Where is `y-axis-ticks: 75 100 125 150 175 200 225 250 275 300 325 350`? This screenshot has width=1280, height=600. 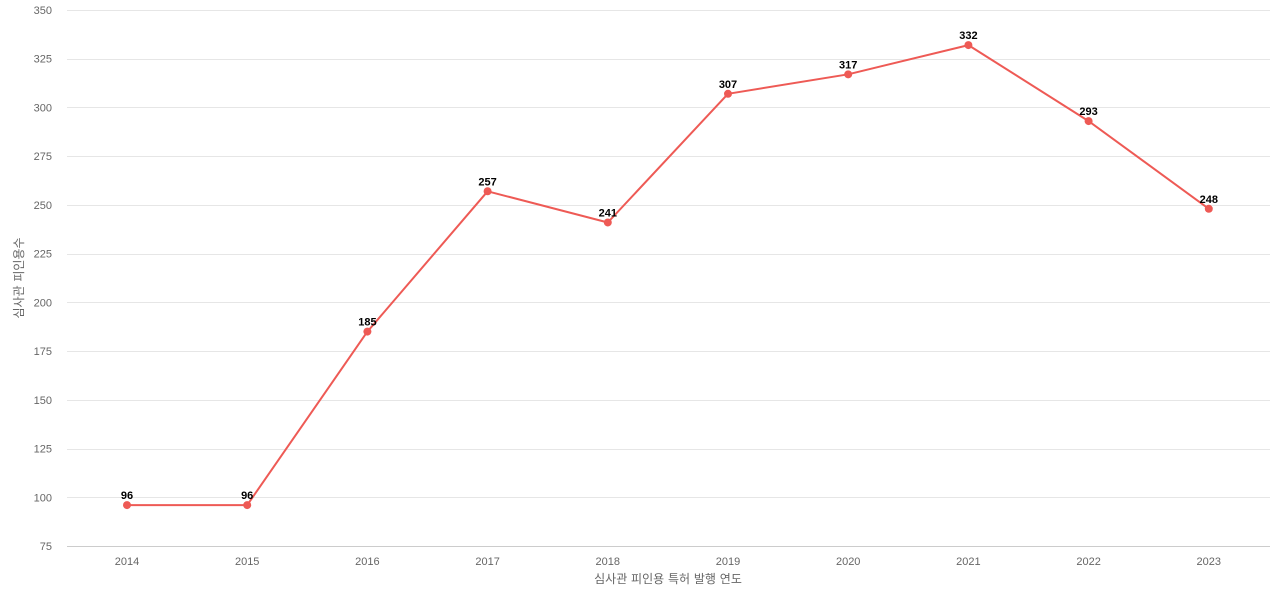 y-axis-ticks: 75 100 125 150 175 200 225 250 275 300 325 350 is located at coordinates (43, 279).